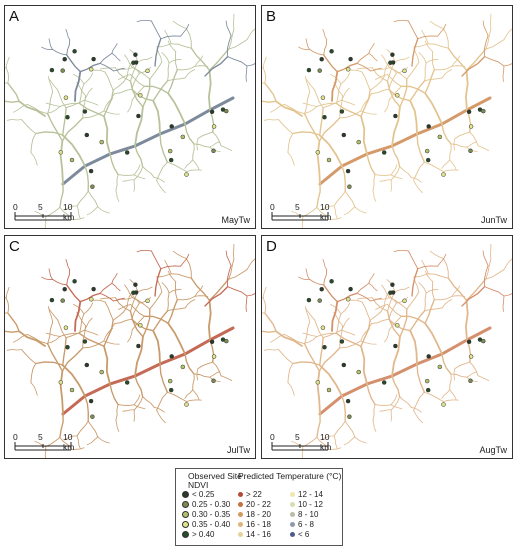  I want to click on scale-tick: 0, so click(15, 207).